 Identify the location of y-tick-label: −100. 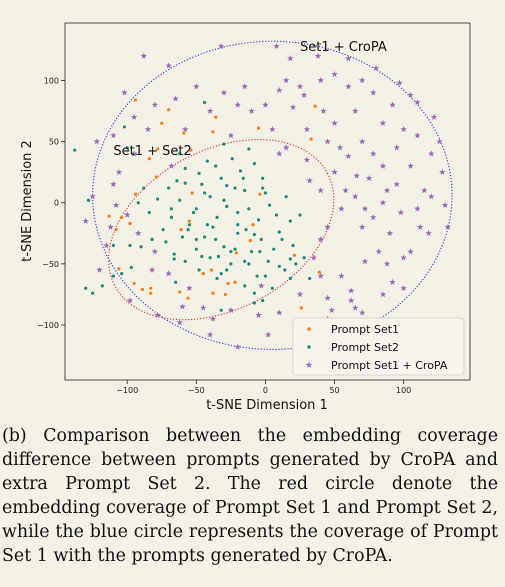
(48, 325).